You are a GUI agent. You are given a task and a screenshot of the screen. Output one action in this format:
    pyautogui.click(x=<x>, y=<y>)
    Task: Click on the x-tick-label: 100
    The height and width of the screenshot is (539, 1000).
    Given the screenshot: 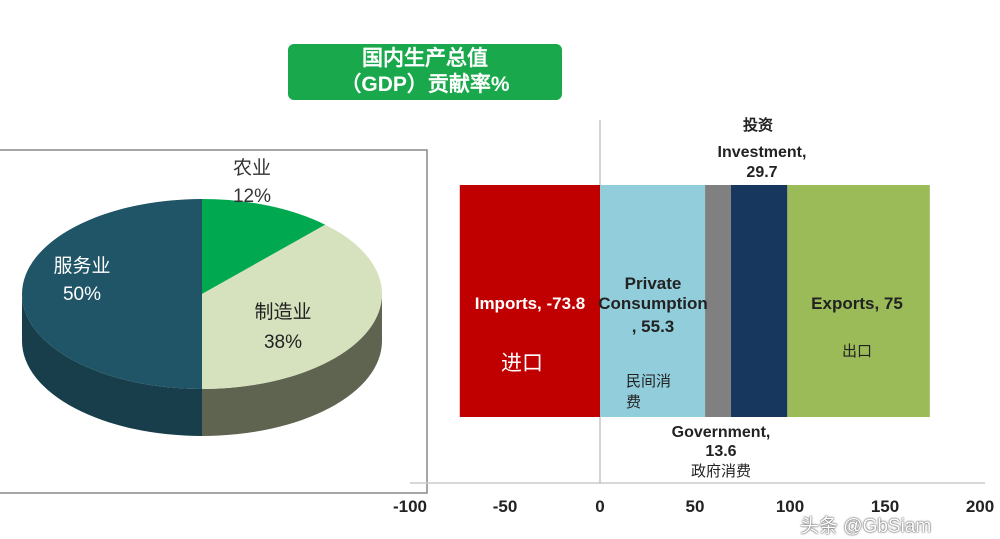 What is the action you would take?
    pyautogui.click(x=790, y=506)
    